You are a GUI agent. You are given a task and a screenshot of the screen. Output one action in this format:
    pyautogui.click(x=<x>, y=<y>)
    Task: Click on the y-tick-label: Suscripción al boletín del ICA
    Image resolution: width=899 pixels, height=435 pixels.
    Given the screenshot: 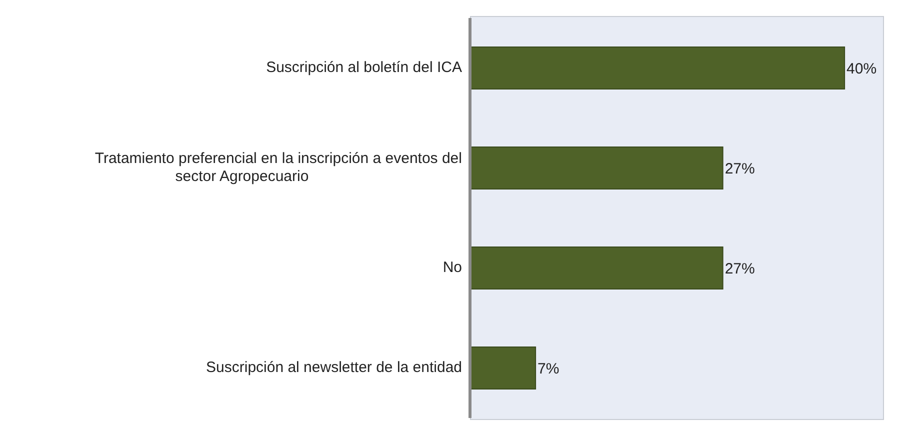 What is the action you would take?
    pyautogui.click(x=364, y=67)
    